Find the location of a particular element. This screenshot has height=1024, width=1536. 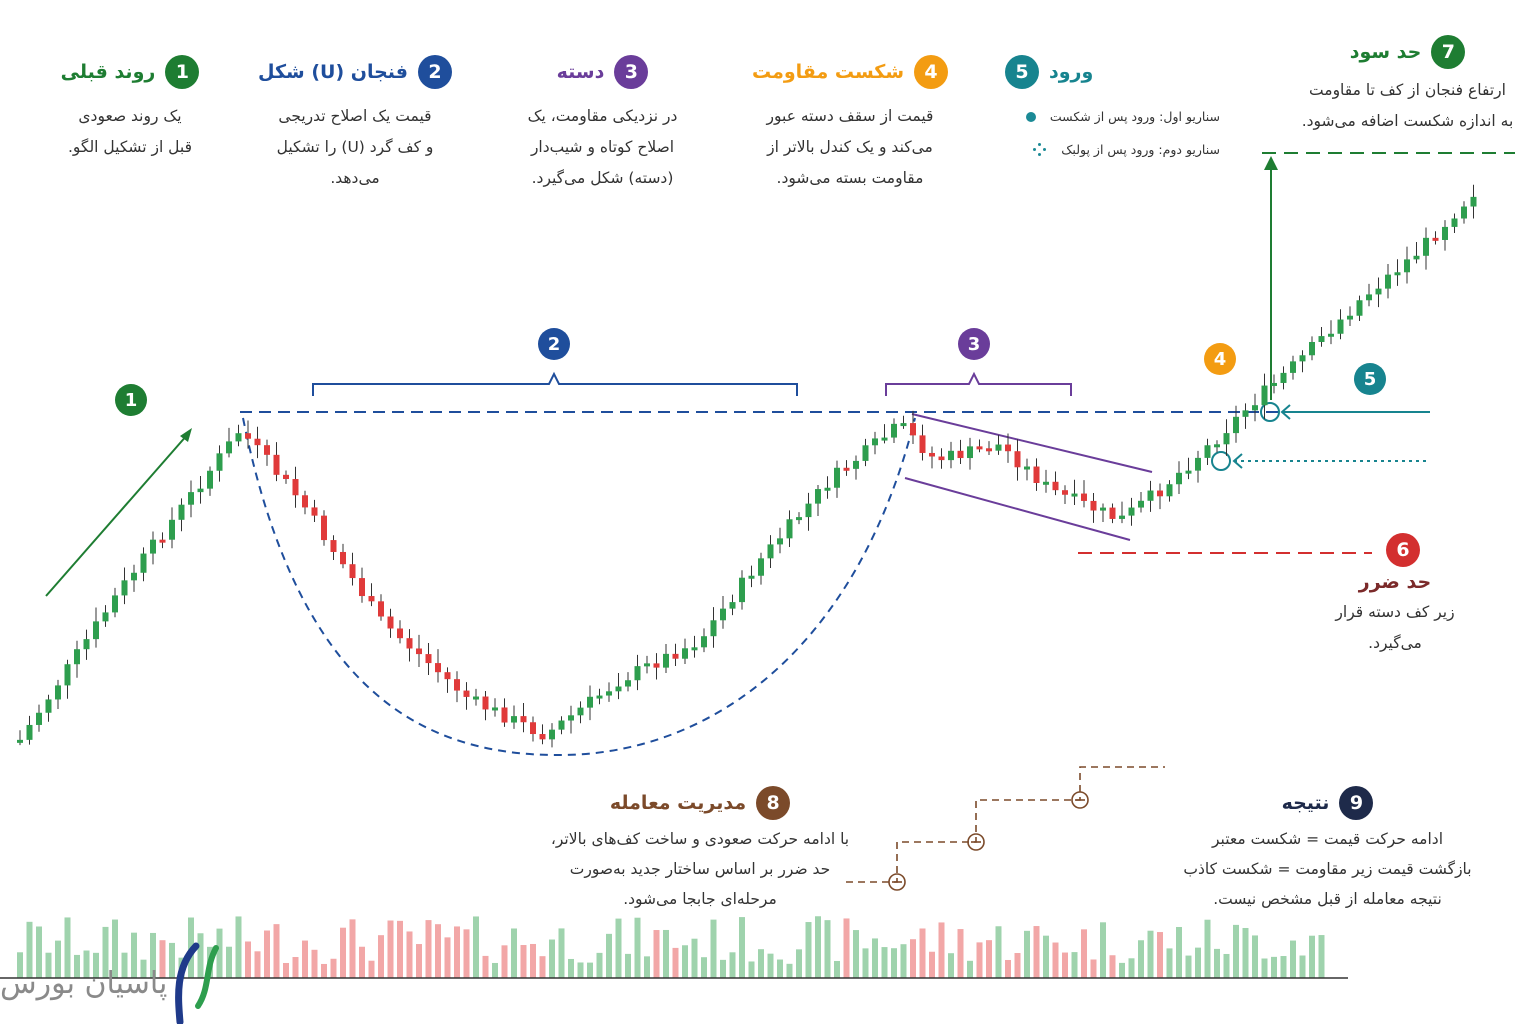

prior-trend-arrow is located at coordinates (118, 512).